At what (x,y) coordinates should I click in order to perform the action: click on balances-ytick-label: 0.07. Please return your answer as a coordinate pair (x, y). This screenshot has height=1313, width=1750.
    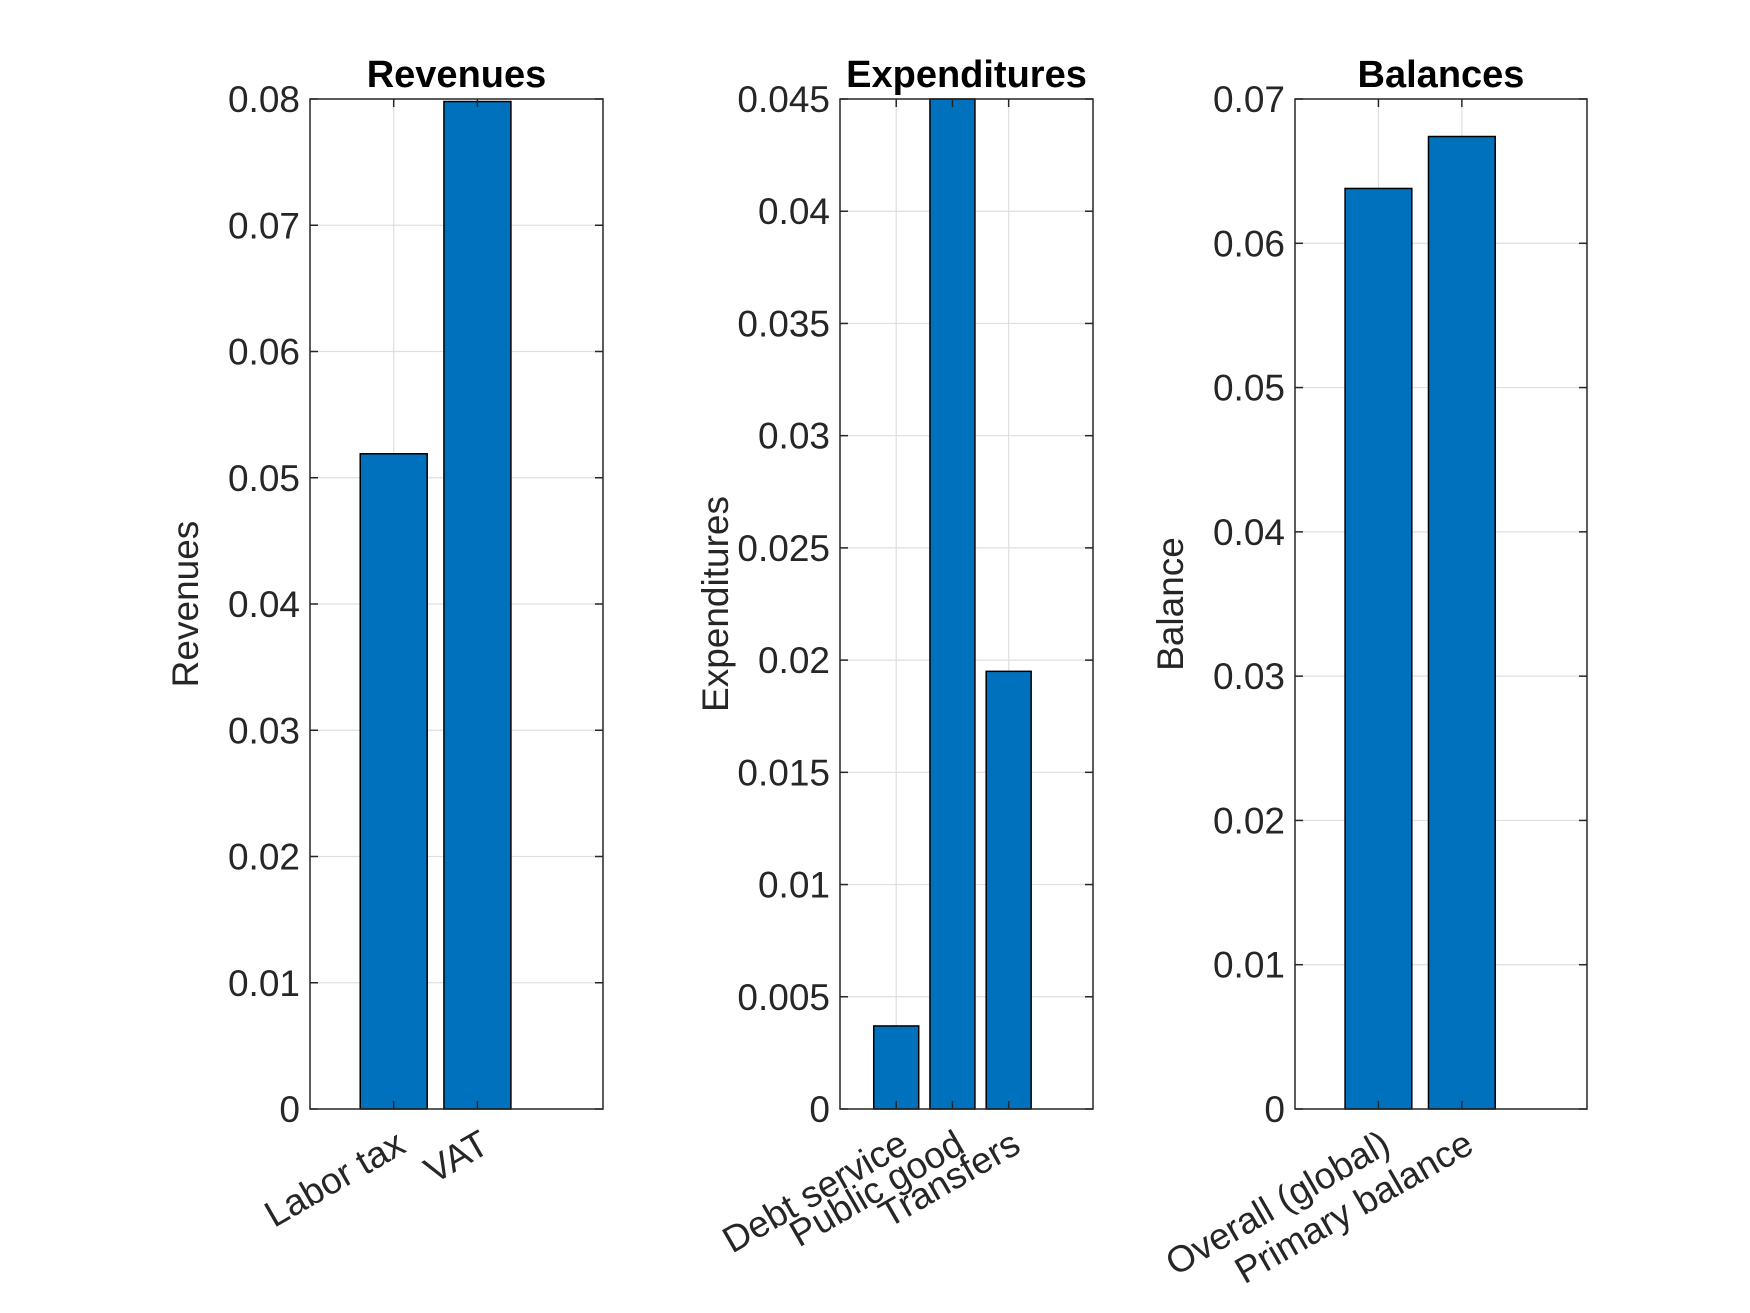
    Looking at the image, I should click on (1249, 99).